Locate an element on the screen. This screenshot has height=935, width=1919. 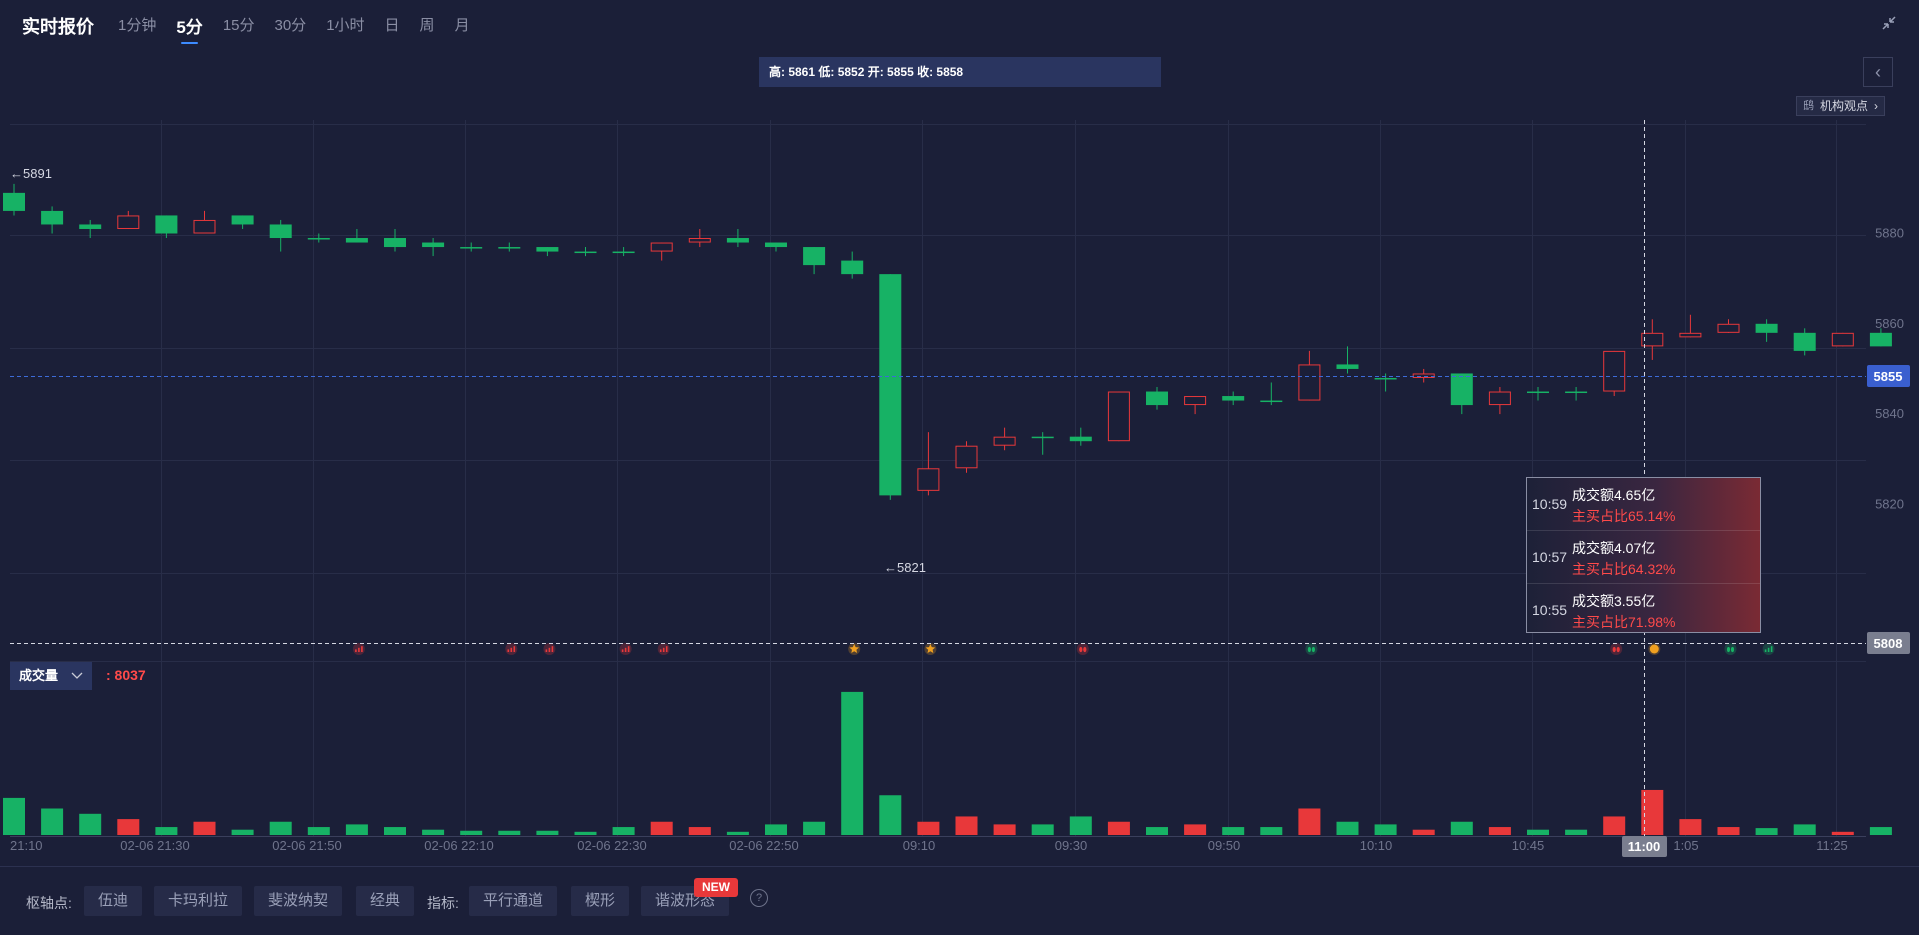
tooltip-amount: 成交额4.07亿 is located at coordinates (1614, 548).